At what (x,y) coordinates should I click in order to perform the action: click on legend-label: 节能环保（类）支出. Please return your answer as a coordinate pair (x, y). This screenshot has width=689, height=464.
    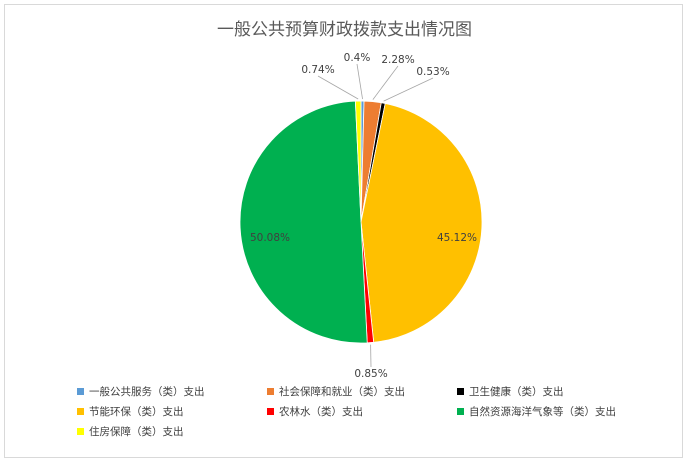
    Looking at the image, I should click on (136, 411).